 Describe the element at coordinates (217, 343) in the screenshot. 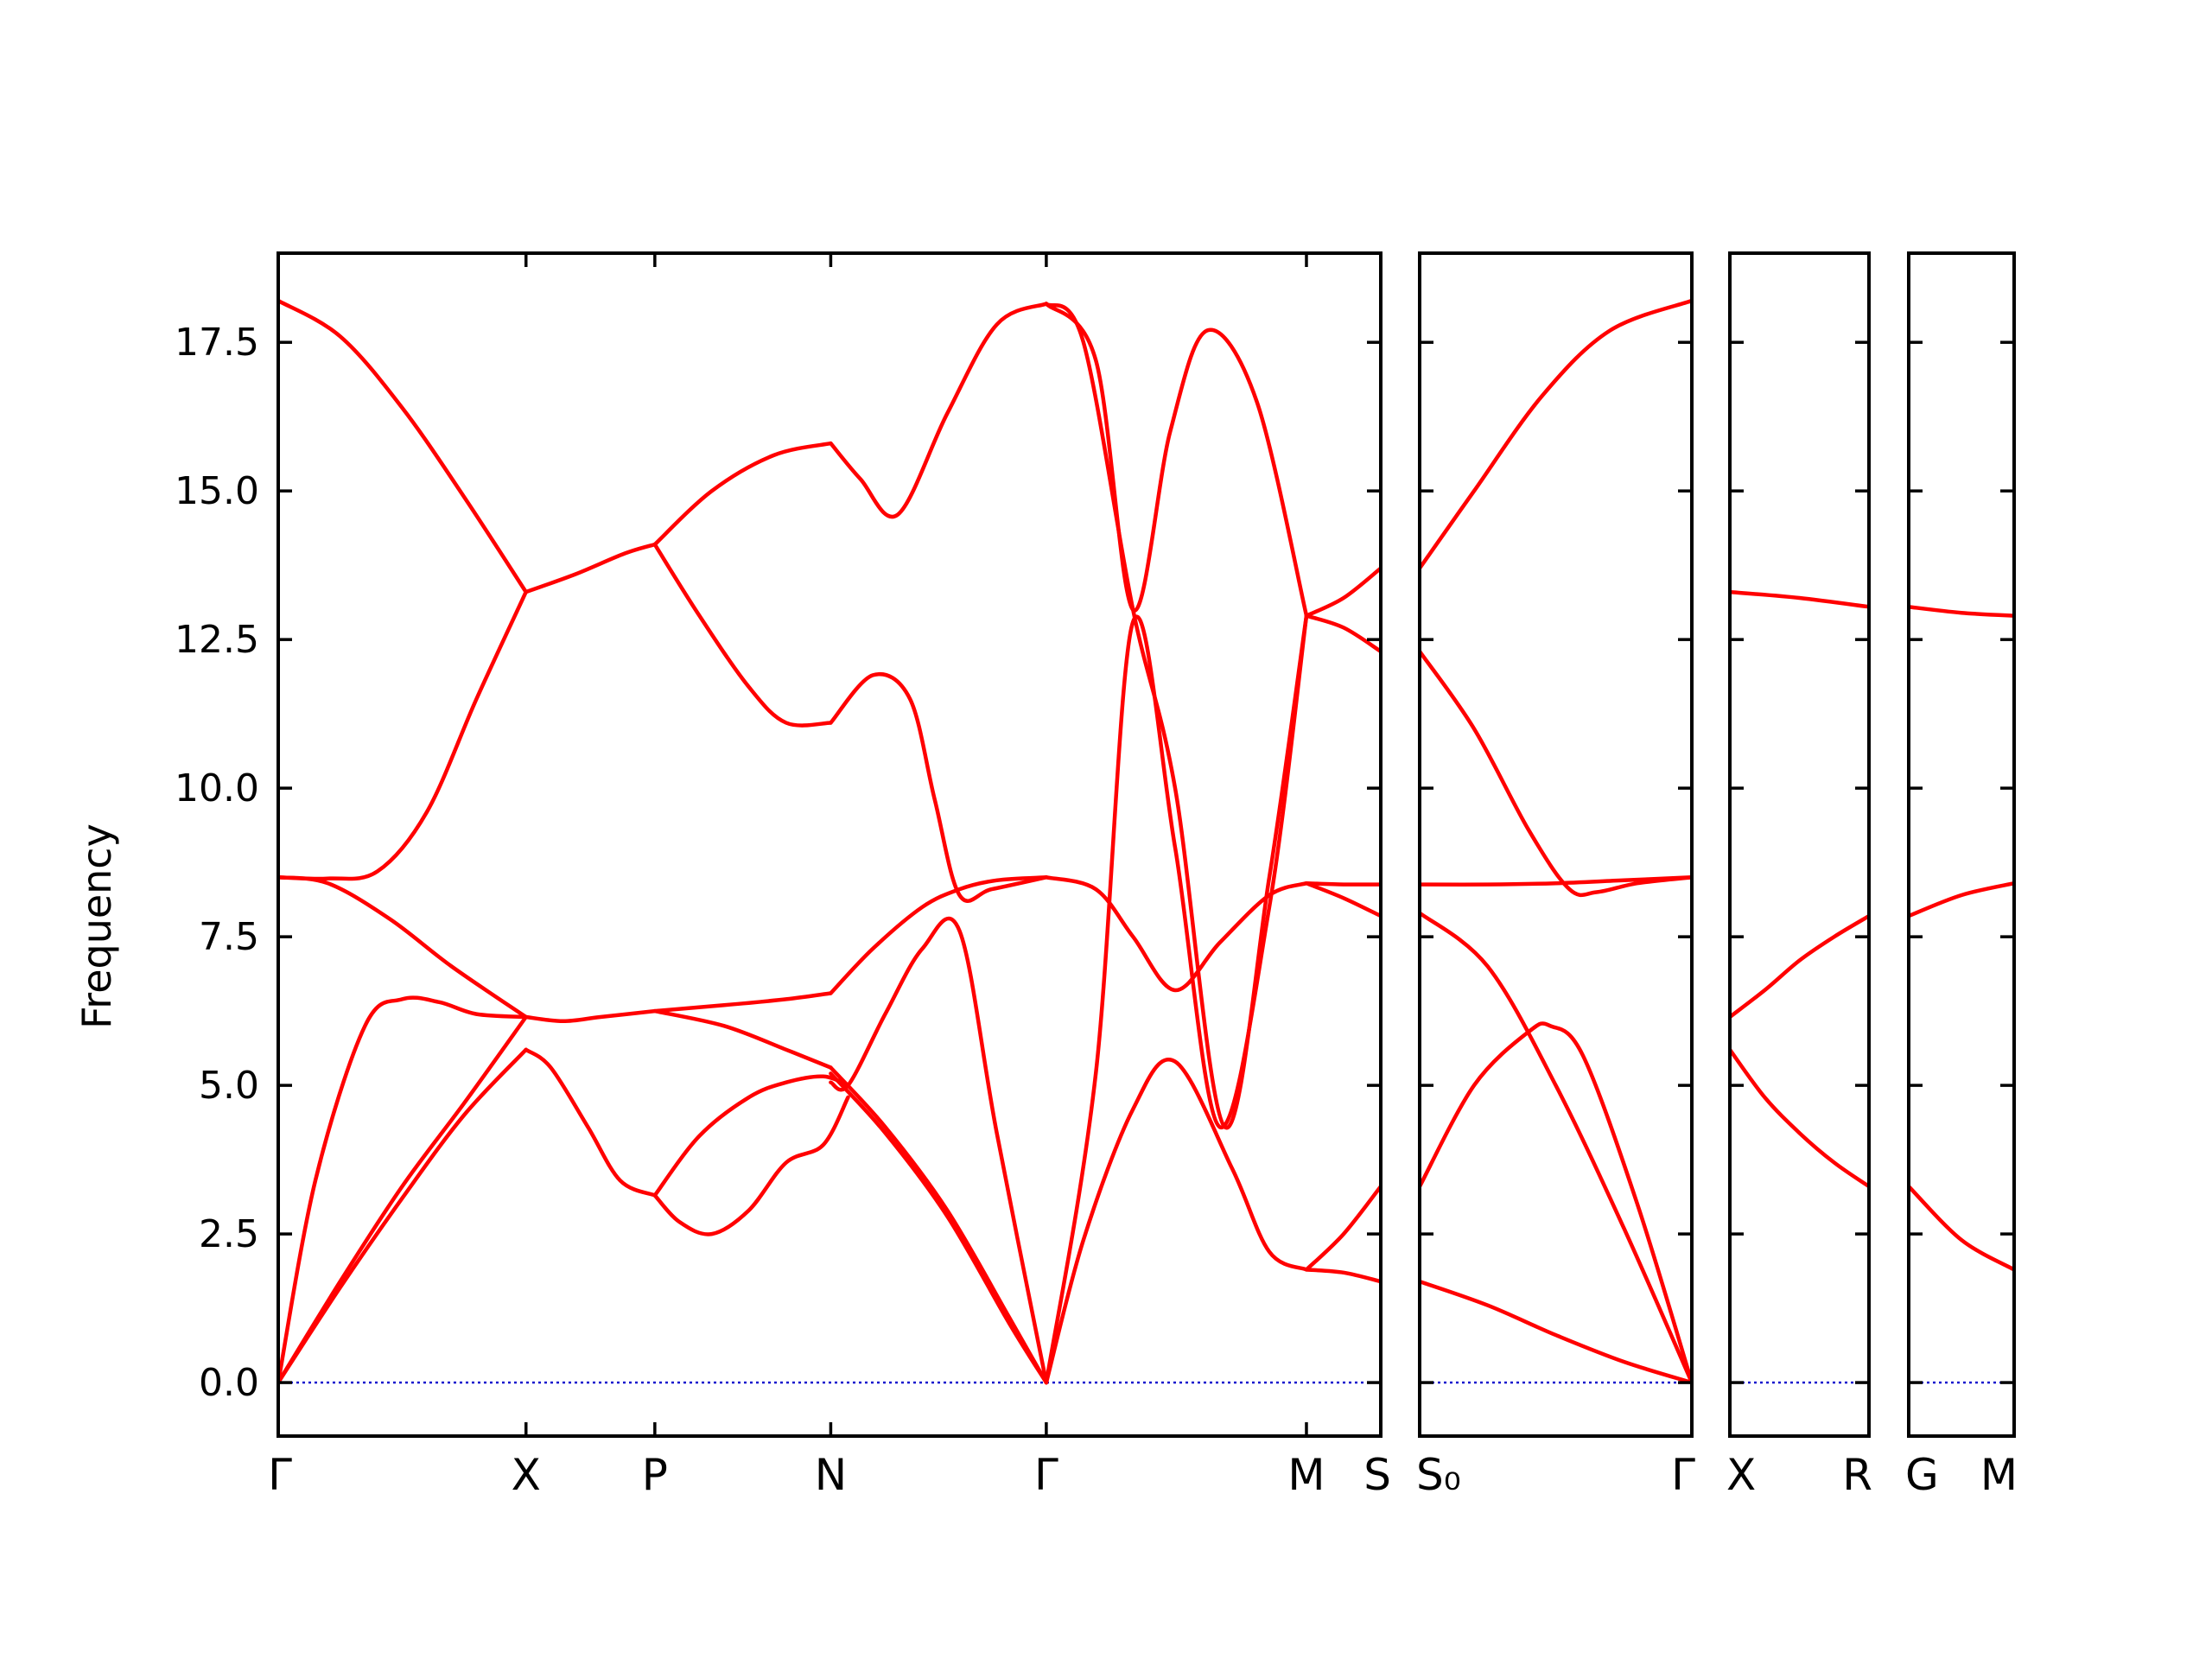

I see `y-tick-label: 17.5` at that location.